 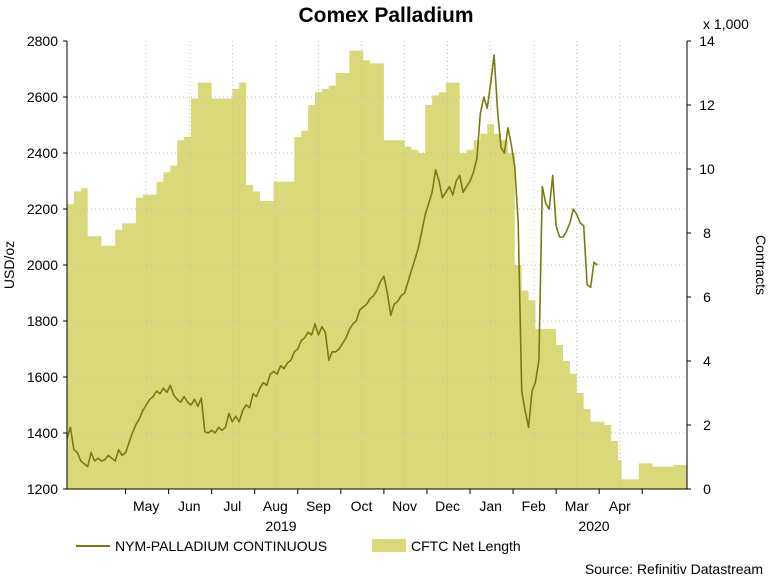 What do you see at coordinates (42, 153) in the screenshot?
I see `y-left-tick-label: 2400` at bounding box center [42, 153].